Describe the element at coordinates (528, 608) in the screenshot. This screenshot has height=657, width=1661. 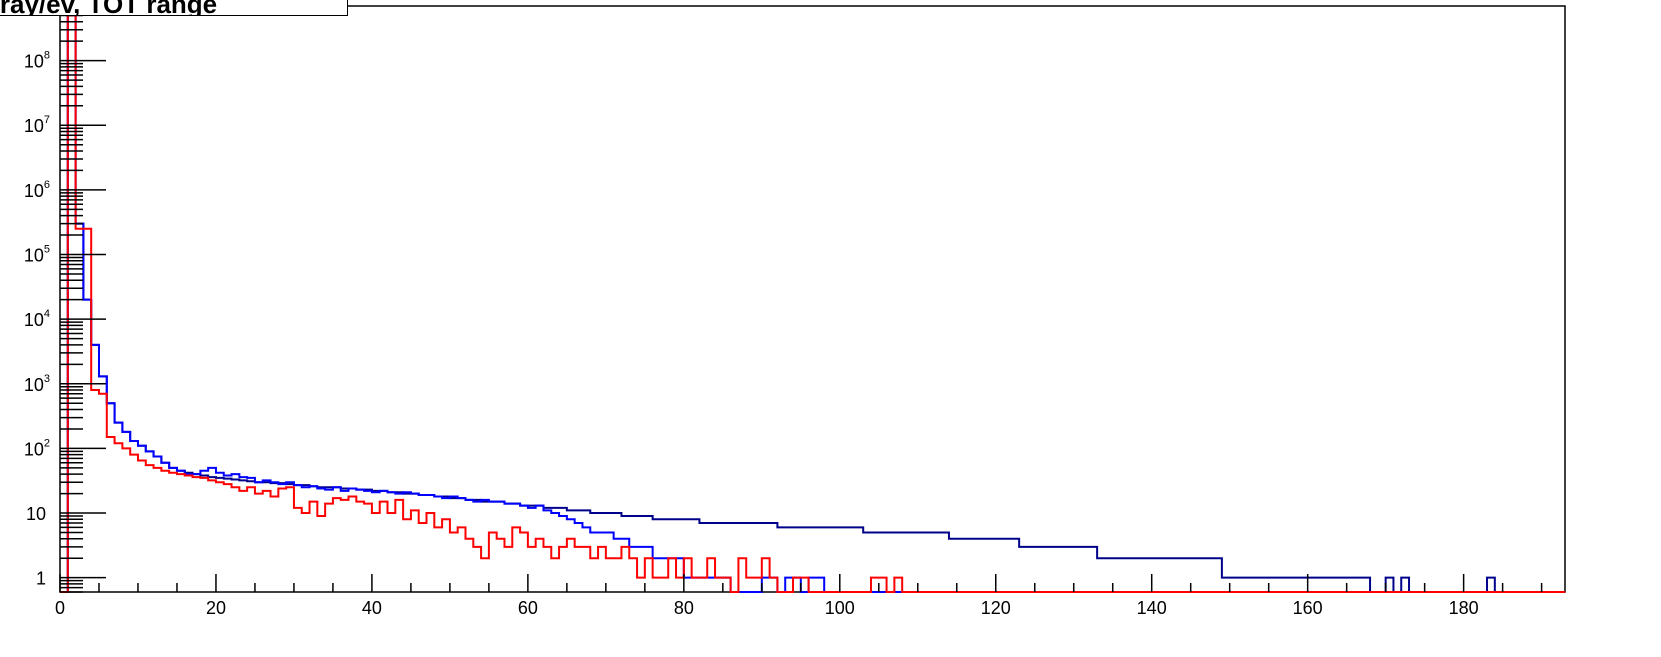
I see `x-tick-label: 60` at that location.